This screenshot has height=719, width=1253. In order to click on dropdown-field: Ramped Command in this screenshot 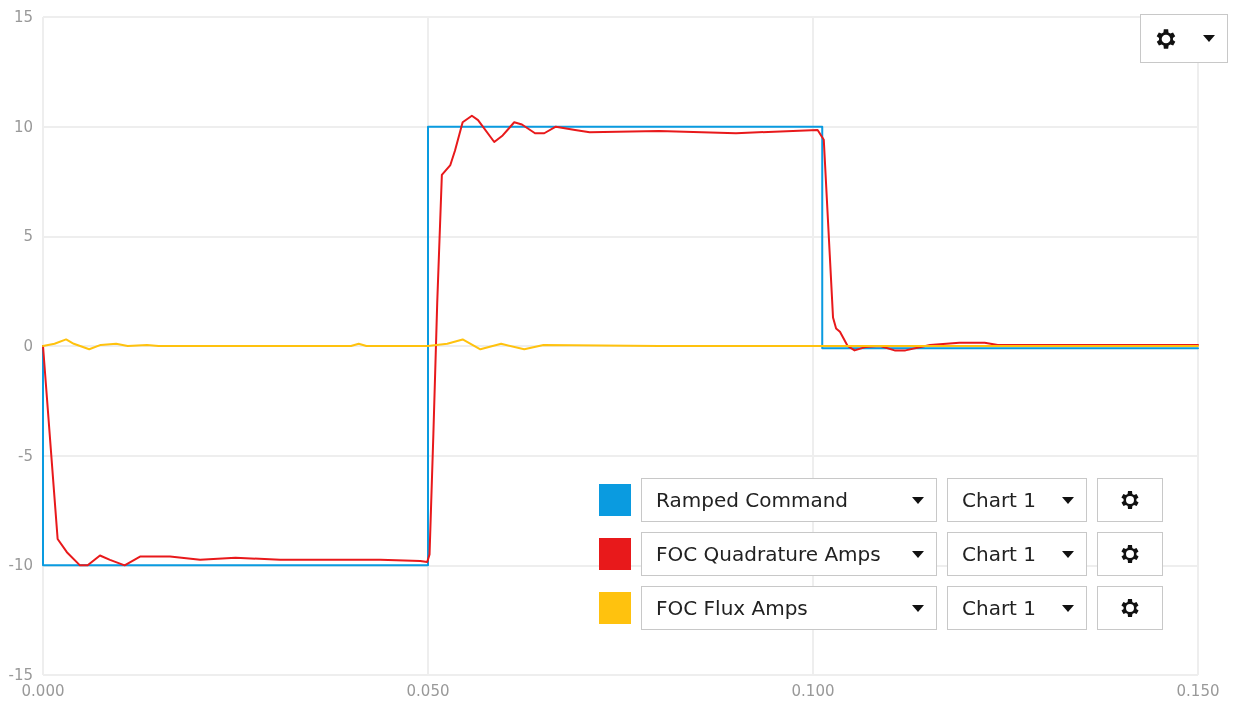, I will do `click(789, 500)`.